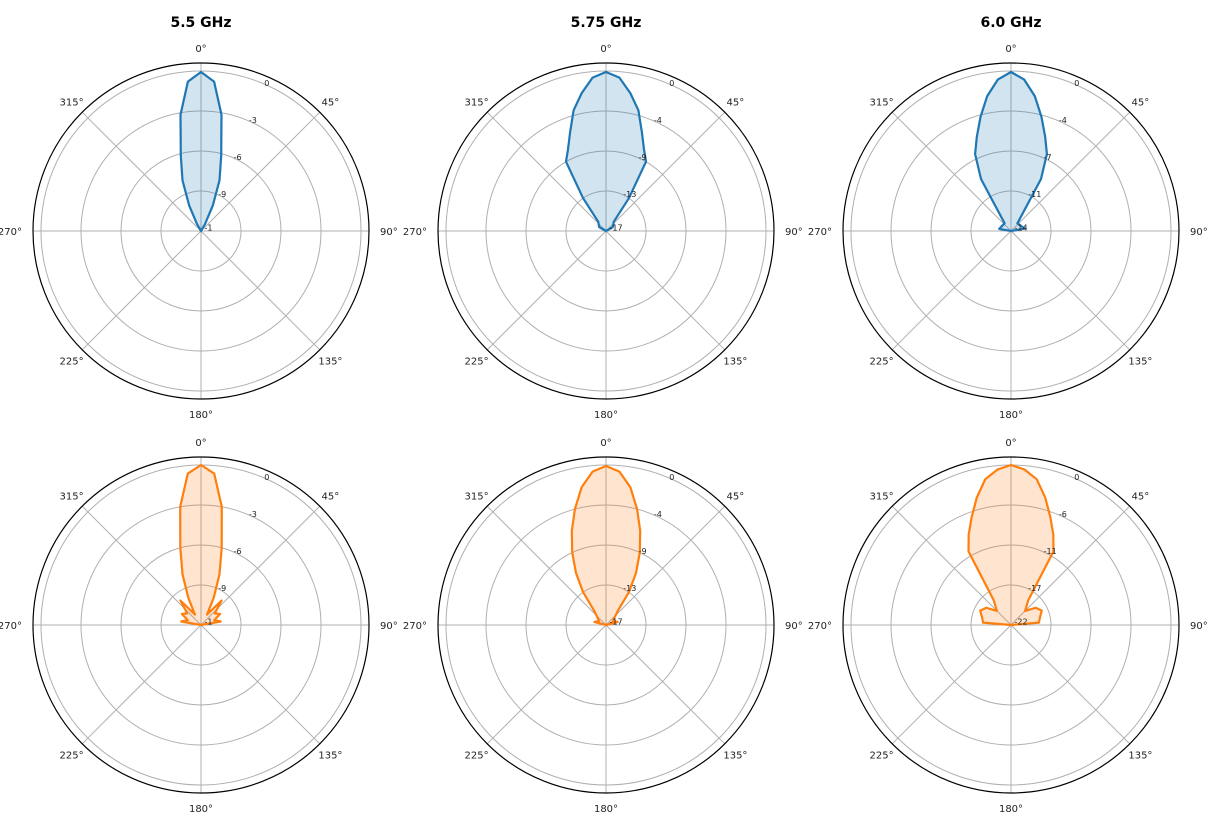 The height and width of the screenshot is (823, 1209). Describe the element at coordinates (1021, 227) in the screenshot. I see `radial-tick-label: -14` at that location.